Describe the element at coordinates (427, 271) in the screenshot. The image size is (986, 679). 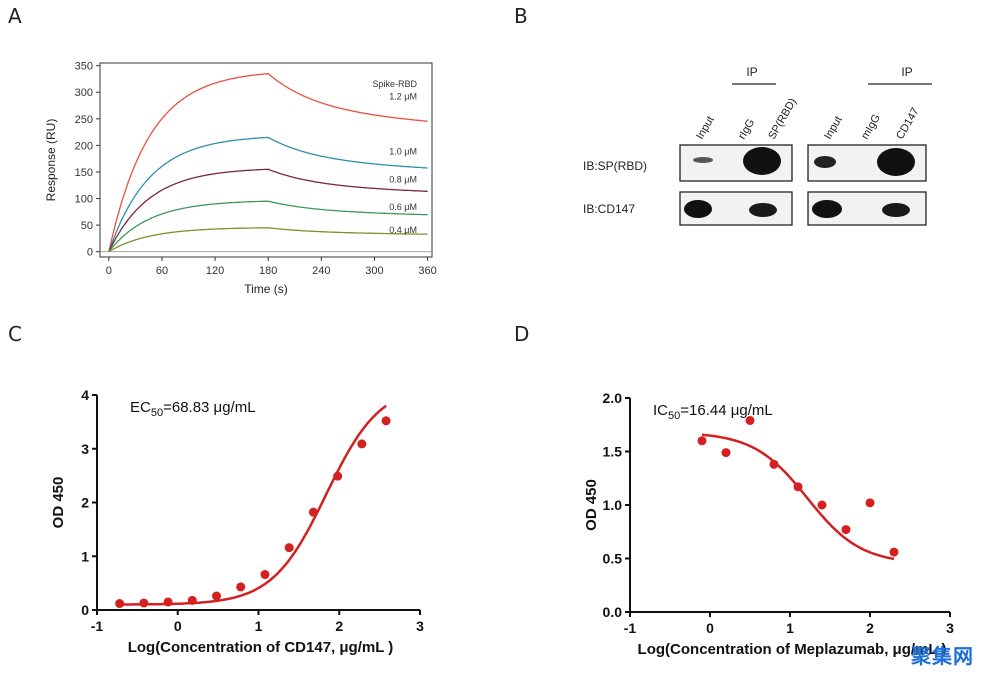
I see `x-tick-label: 360` at that location.